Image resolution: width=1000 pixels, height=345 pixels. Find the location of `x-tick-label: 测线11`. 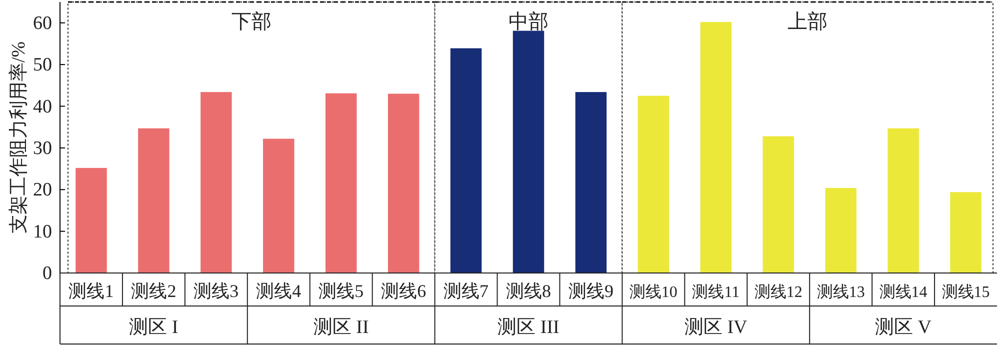

x-tick-label: 测线11 is located at coordinates (716, 292).